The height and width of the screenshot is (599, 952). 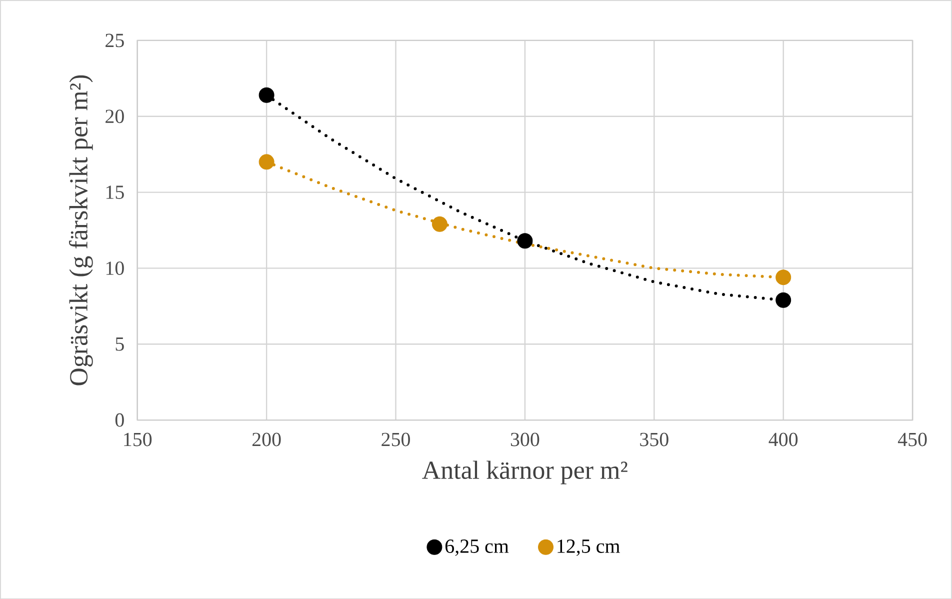 What do you see at coordinates (783, 439) in the screenshot?
I see `x-tick-label: 400` at bounding box center [783, 439].